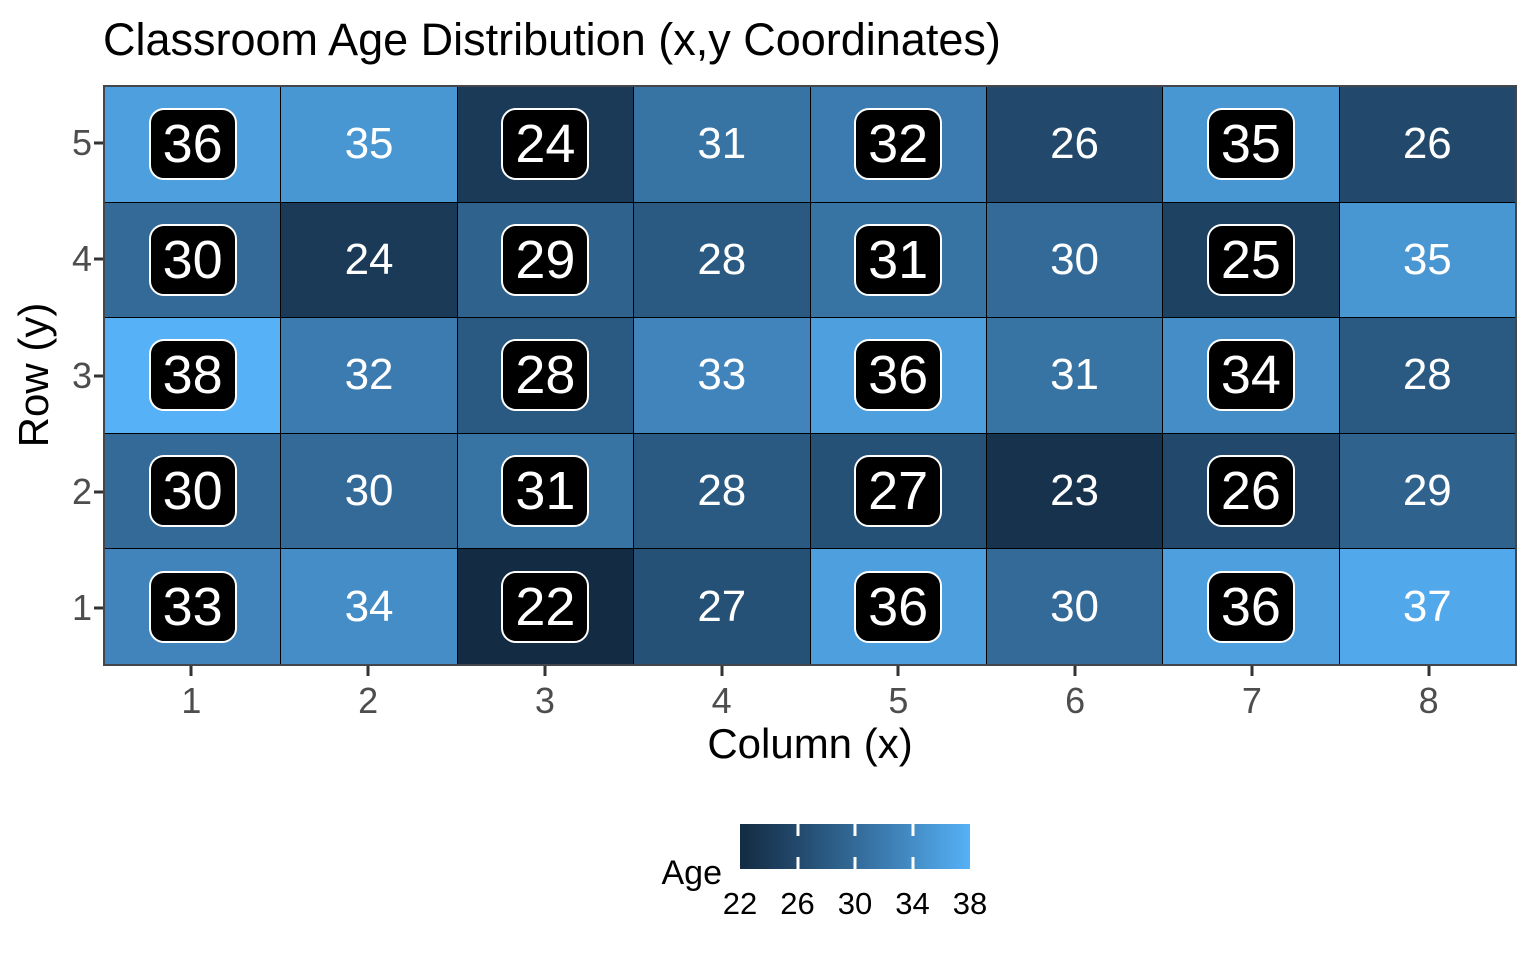 The width and height of the screenshot is (1536, 960). Describe the element at coordinates (545, 606) in the screenshot. I see `heatmap-cell: 22` at that location.